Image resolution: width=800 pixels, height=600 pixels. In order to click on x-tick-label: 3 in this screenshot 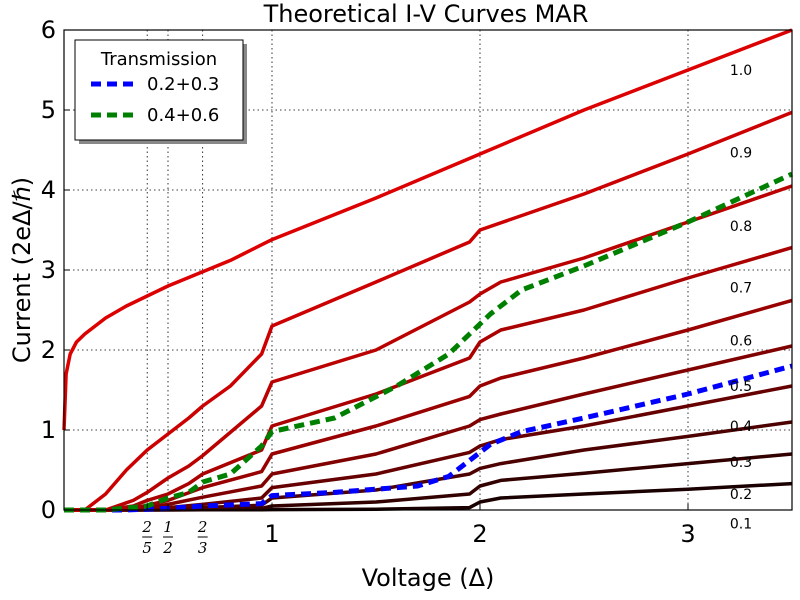, I will do `click(687, 534)`.